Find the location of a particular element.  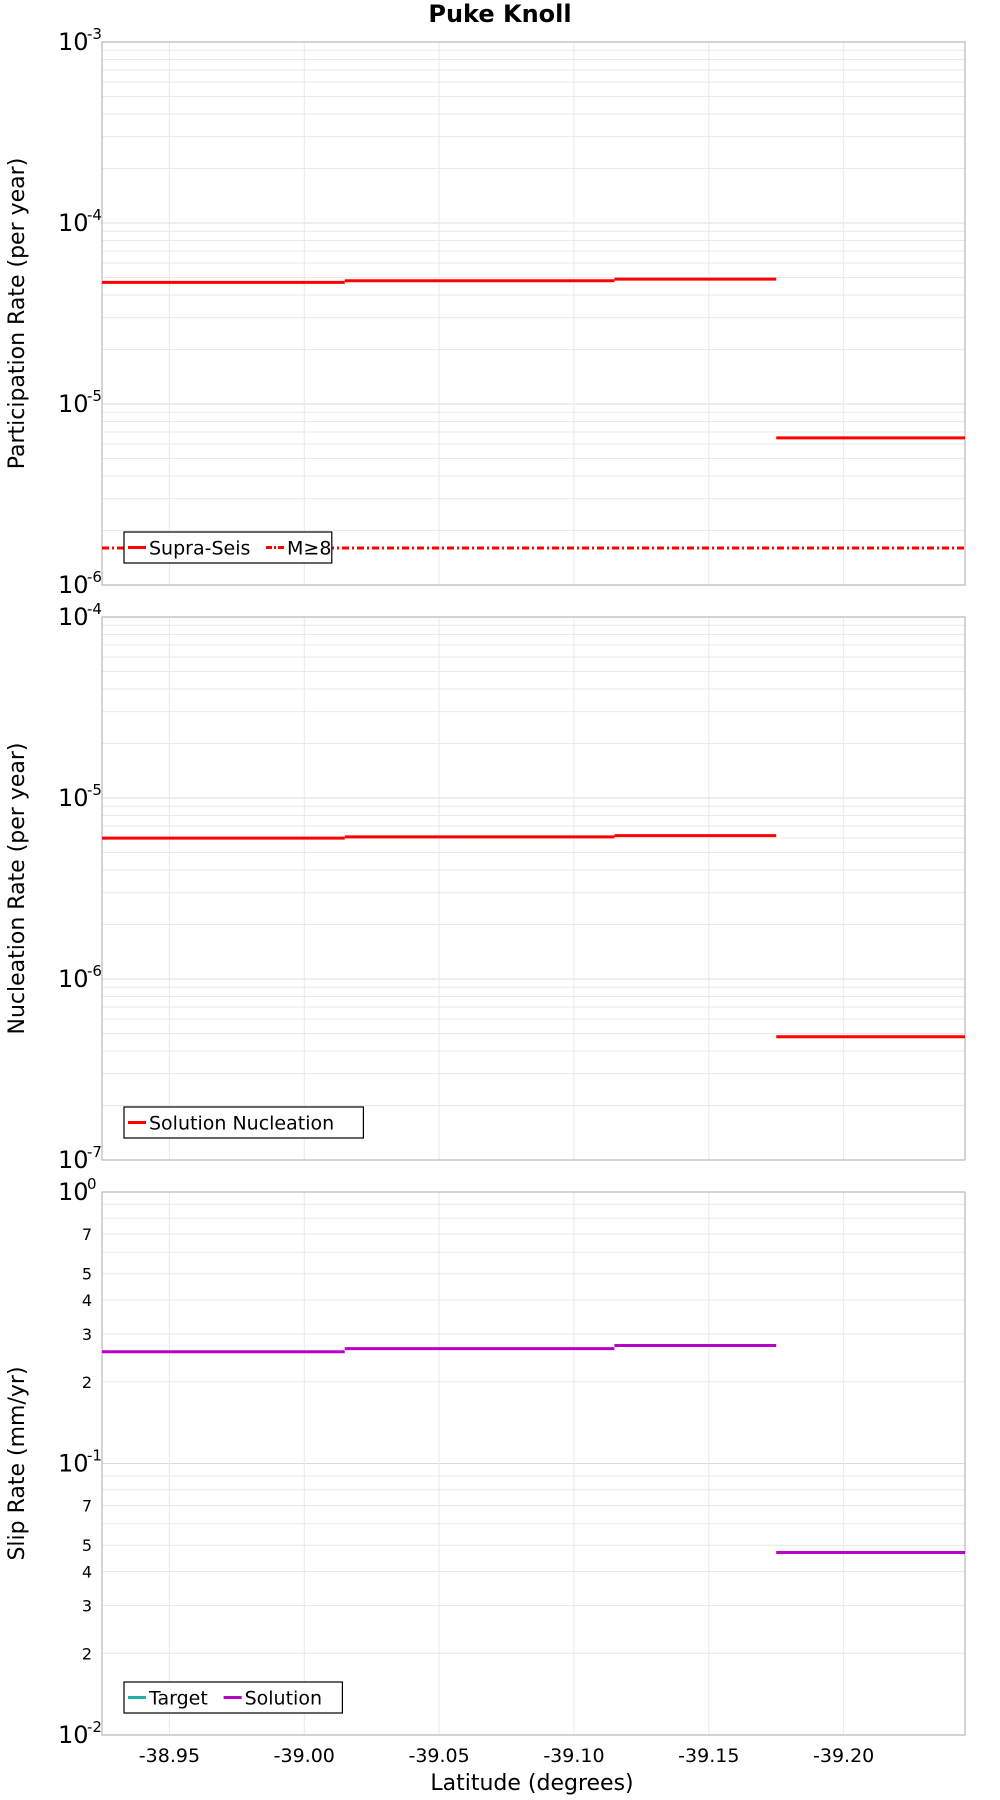

legend-label: M≥8 is located at coordinates (309, 549).